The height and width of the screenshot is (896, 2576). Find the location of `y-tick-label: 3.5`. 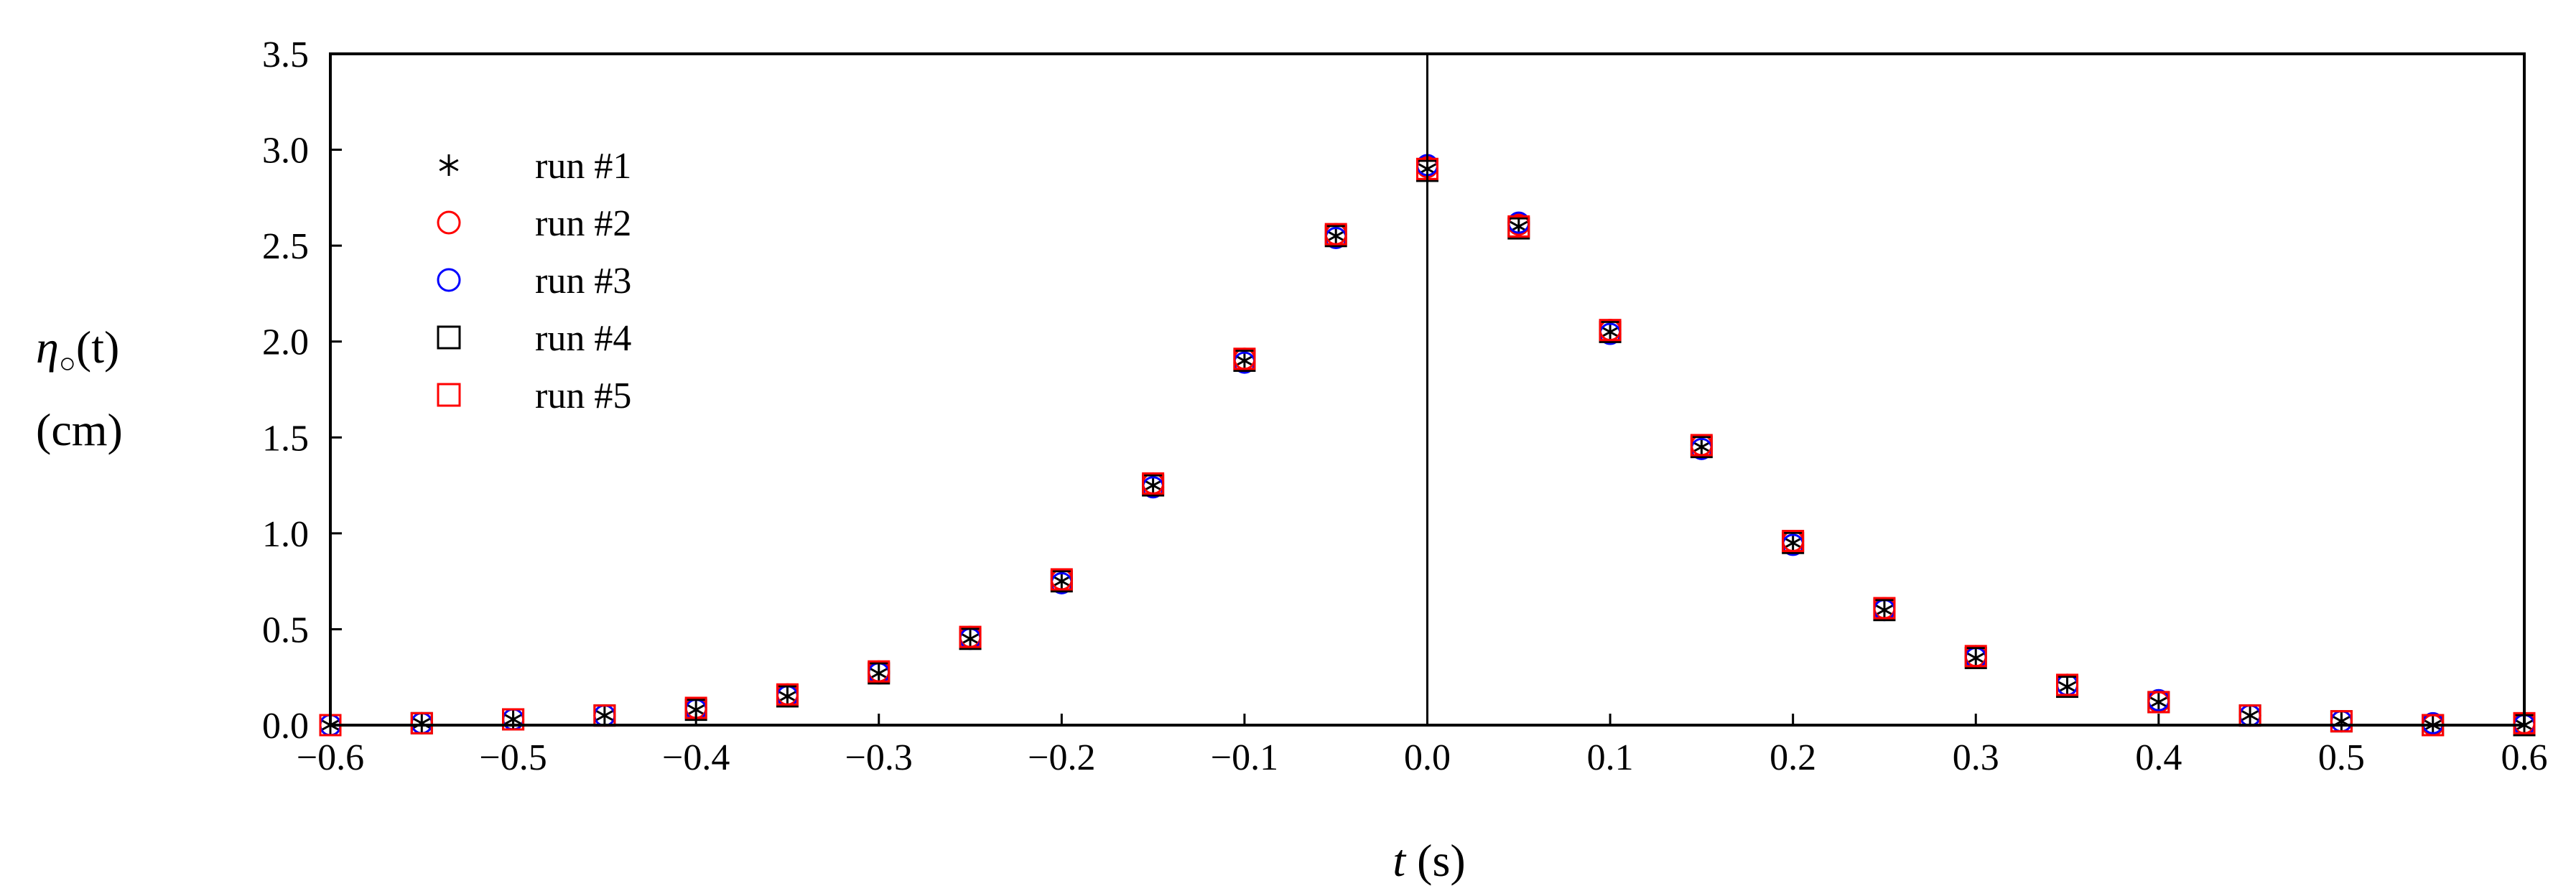

y-tick-label: 3.5 is located at coordinates (285, 54).